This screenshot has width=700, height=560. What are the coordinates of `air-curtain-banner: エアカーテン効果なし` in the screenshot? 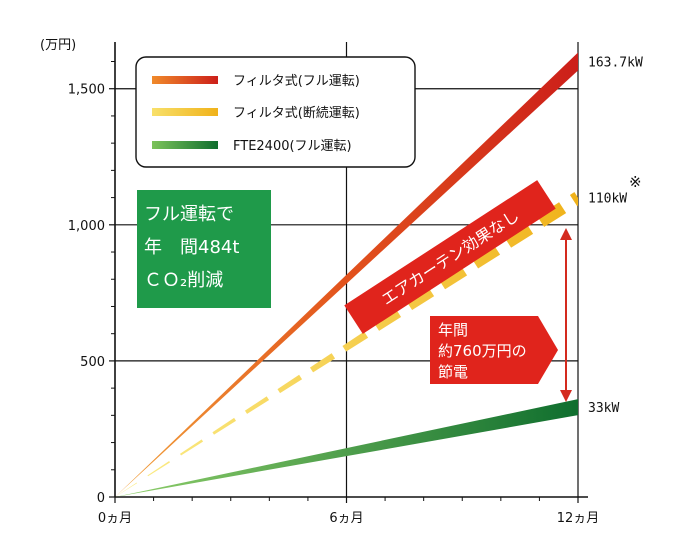 It's located at (450, 257).